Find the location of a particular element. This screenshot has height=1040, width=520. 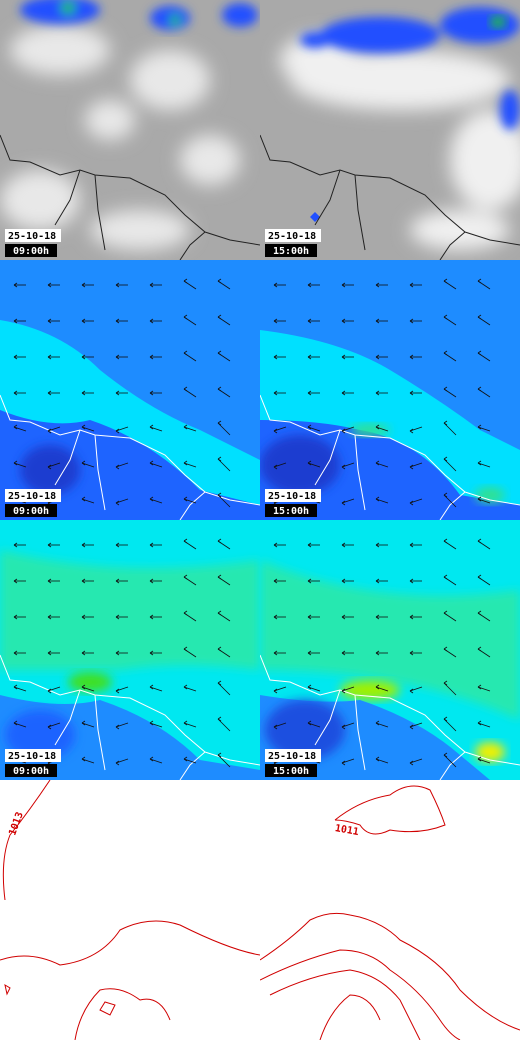

date-label: 25-10-18 is located at coordinates (32, 496).